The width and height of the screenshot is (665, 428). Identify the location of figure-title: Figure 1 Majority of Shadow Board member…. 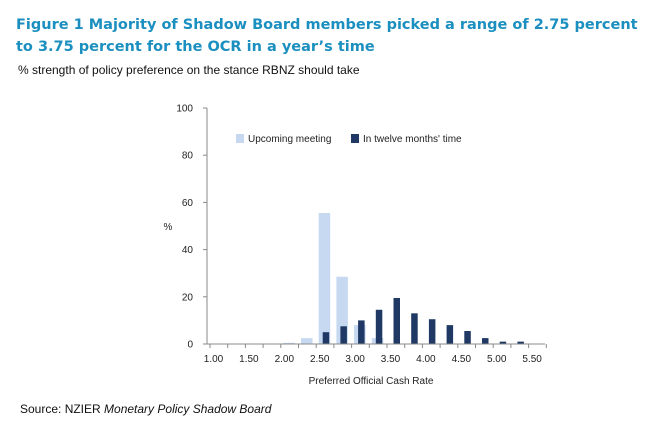
(327, 36).